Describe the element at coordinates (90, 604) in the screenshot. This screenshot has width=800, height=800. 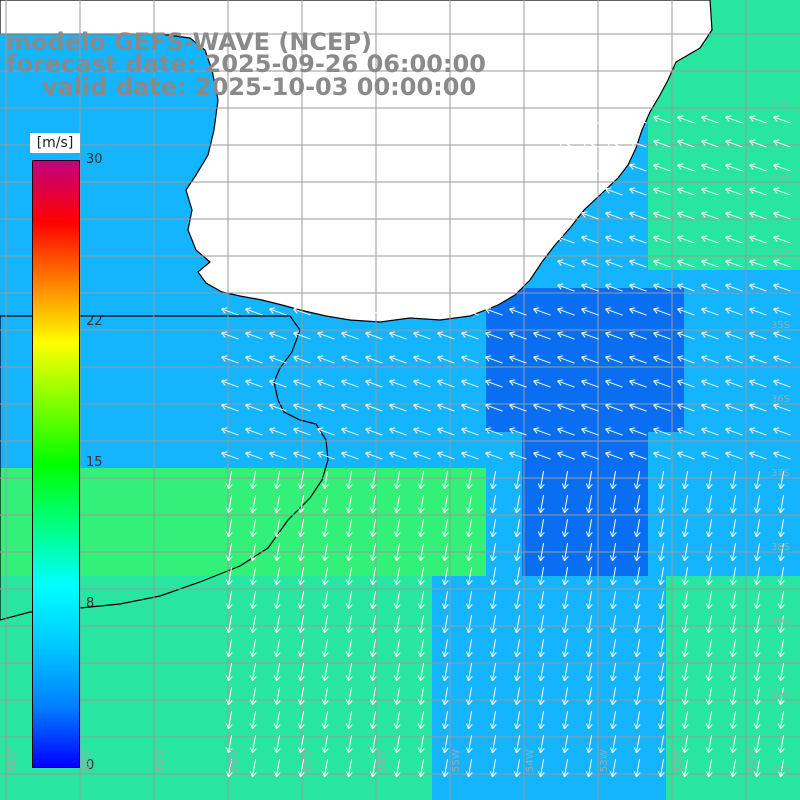
I see `colorbar-tick-label: 8` at that location.